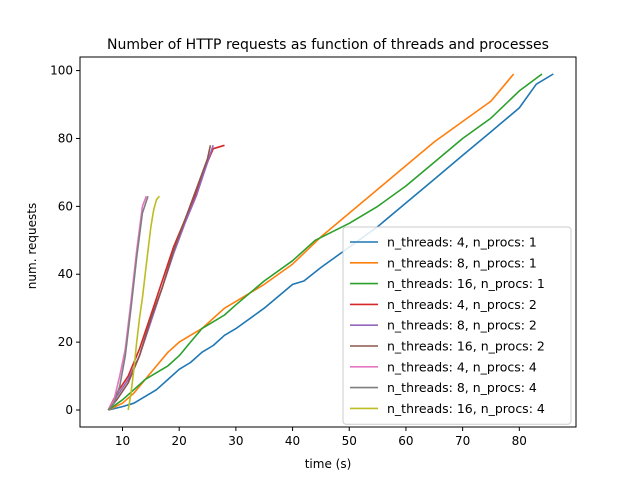  What do you see at coordinates (65, 342) in the screenshot?
I see `y-tick-label: 20` at bounding box center [65, 342].